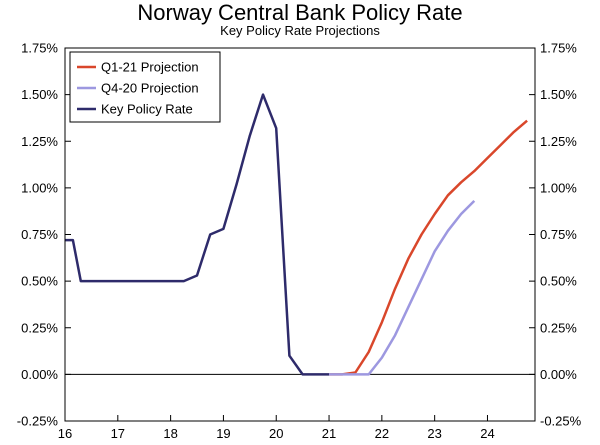 This screenshot has height=445, width=600. Describe the element at coordinates (558, 94) in the screenshot. I see `y-tick-label-right: 1.50%` at that location.